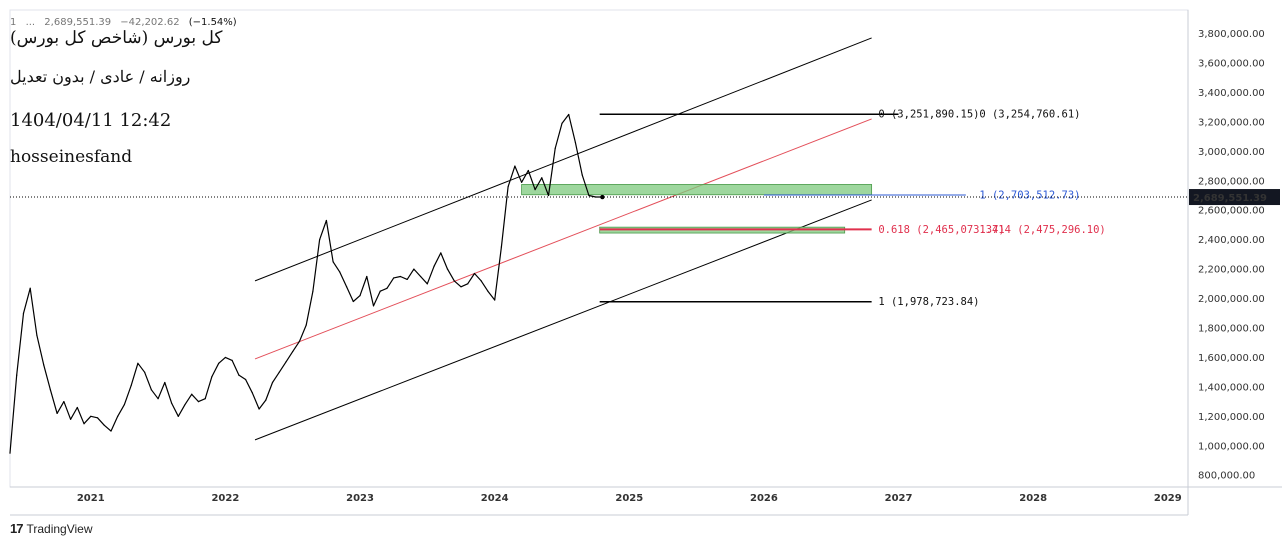 This screenshot has height=547, width=1282. What do you see at coordinates (1231, 446) in the screenshot?
I see `y-tick-label: 1,000,000.00` at bounding box center [1231, 446].